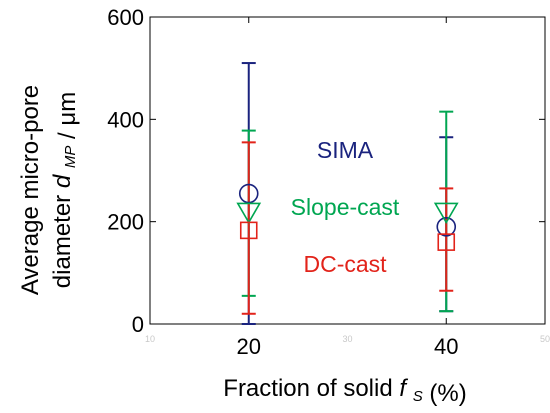 Image resolution: width=550 pixels, height=413 pixels. Describe the element at coordinates (138, 324) in the screenshot. I see `y-tick-label: 0` at that location.